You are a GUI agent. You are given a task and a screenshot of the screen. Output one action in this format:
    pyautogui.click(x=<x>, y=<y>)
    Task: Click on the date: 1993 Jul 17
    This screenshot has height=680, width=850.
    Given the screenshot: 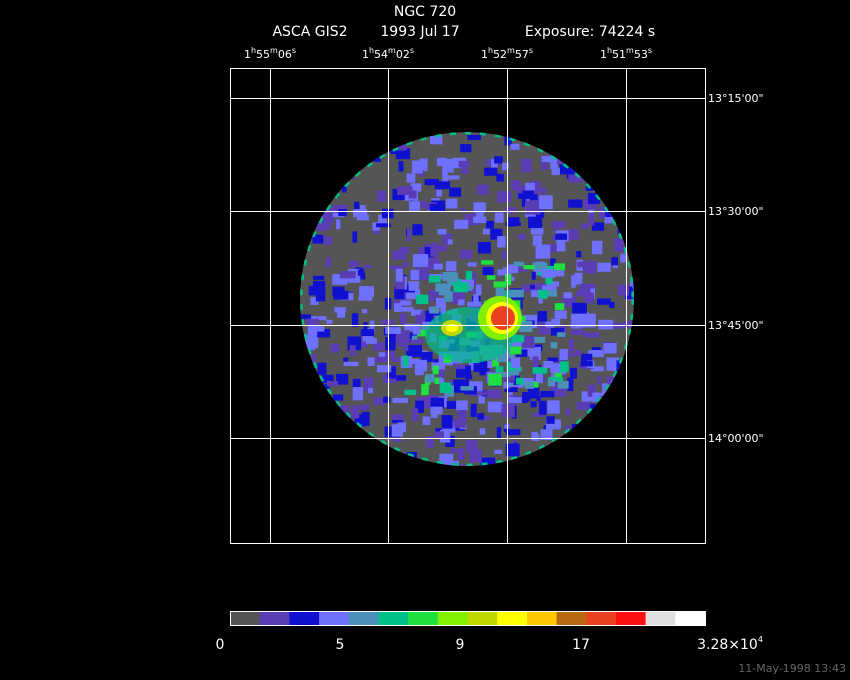 What is the action you would take?
    pyautogui.click(x=419, y=32)
    